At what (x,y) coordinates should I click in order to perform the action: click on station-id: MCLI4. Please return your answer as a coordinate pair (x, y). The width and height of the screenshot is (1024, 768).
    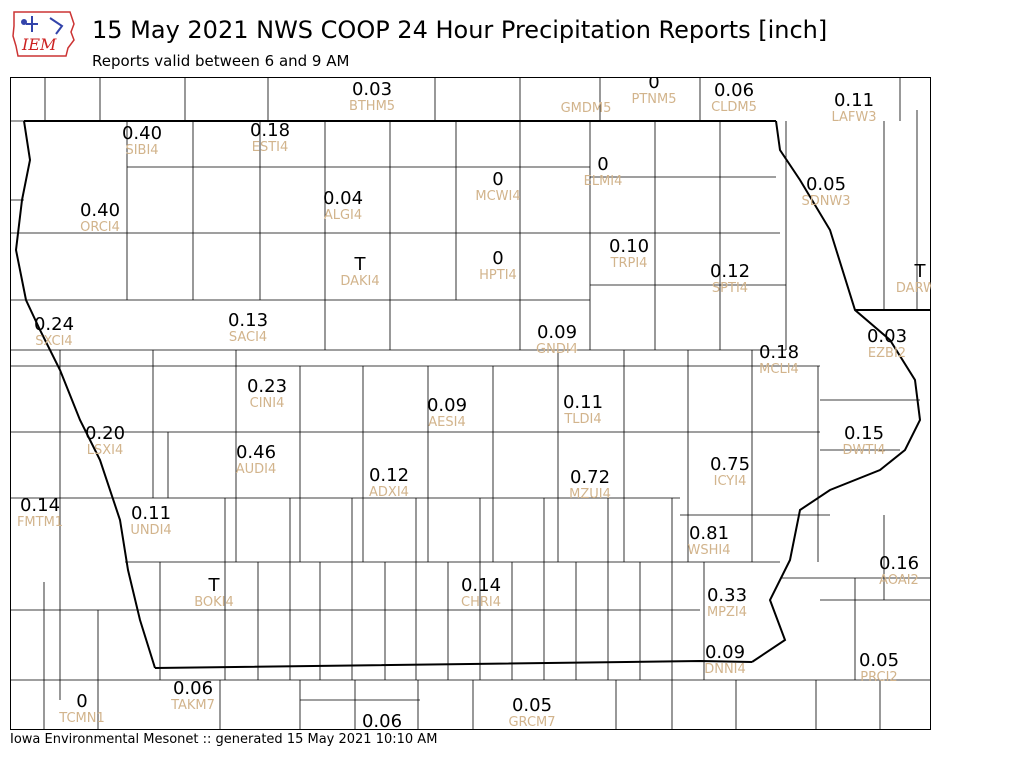
    Looking at the image, I should click on (779, 369).